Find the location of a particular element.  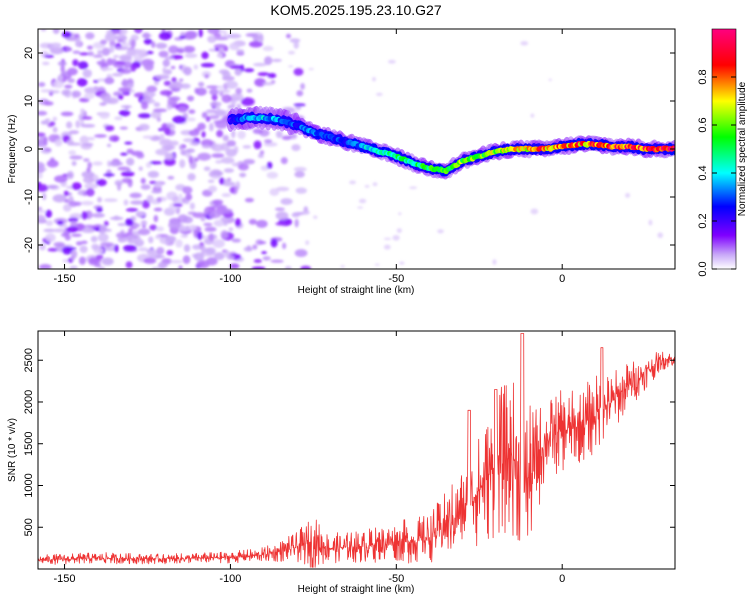

x-tick-label: -50 is located at coordinates (396, 579).